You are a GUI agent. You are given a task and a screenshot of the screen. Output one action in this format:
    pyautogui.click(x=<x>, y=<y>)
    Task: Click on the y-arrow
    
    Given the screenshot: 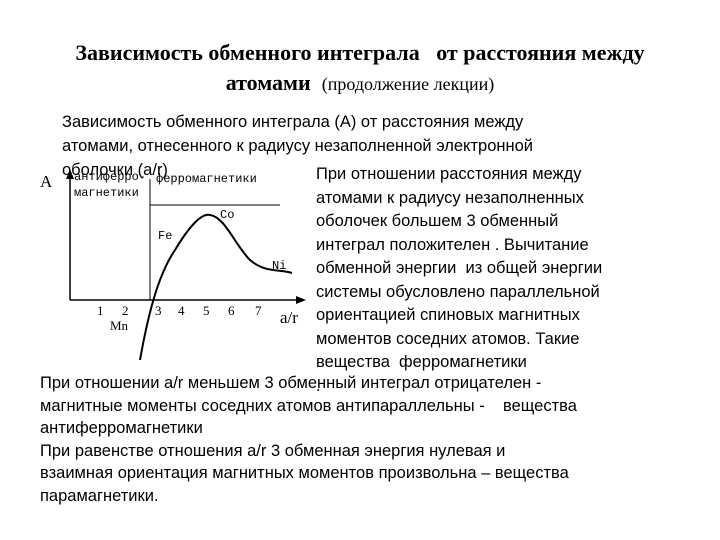 What is the action you would take?
    pyautogui.click(x=70, y=174)
    